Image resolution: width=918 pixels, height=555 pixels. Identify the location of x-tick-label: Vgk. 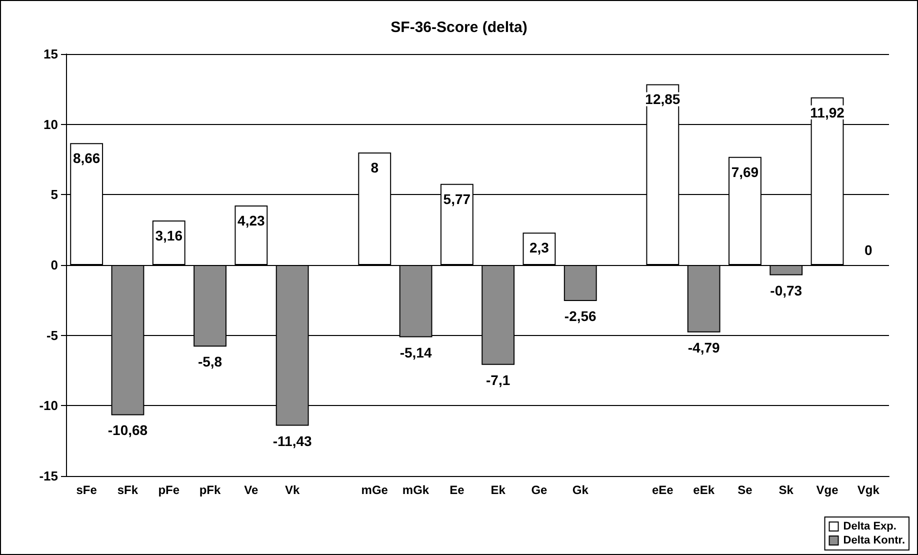
(868, 490).